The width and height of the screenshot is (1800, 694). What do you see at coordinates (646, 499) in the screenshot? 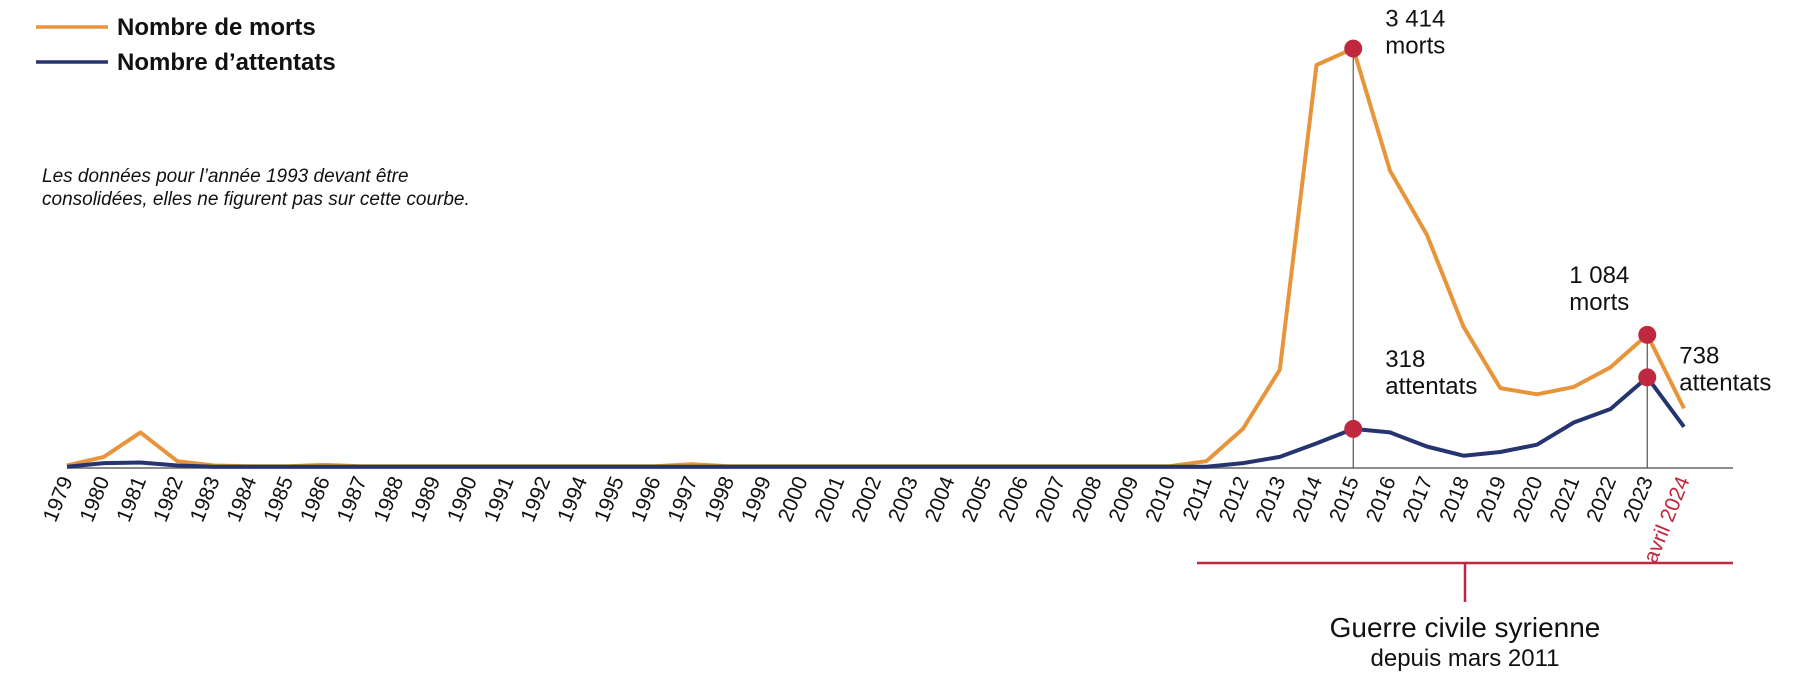
I see `x-tick-label: 1996` at bounding box center [646, 499].